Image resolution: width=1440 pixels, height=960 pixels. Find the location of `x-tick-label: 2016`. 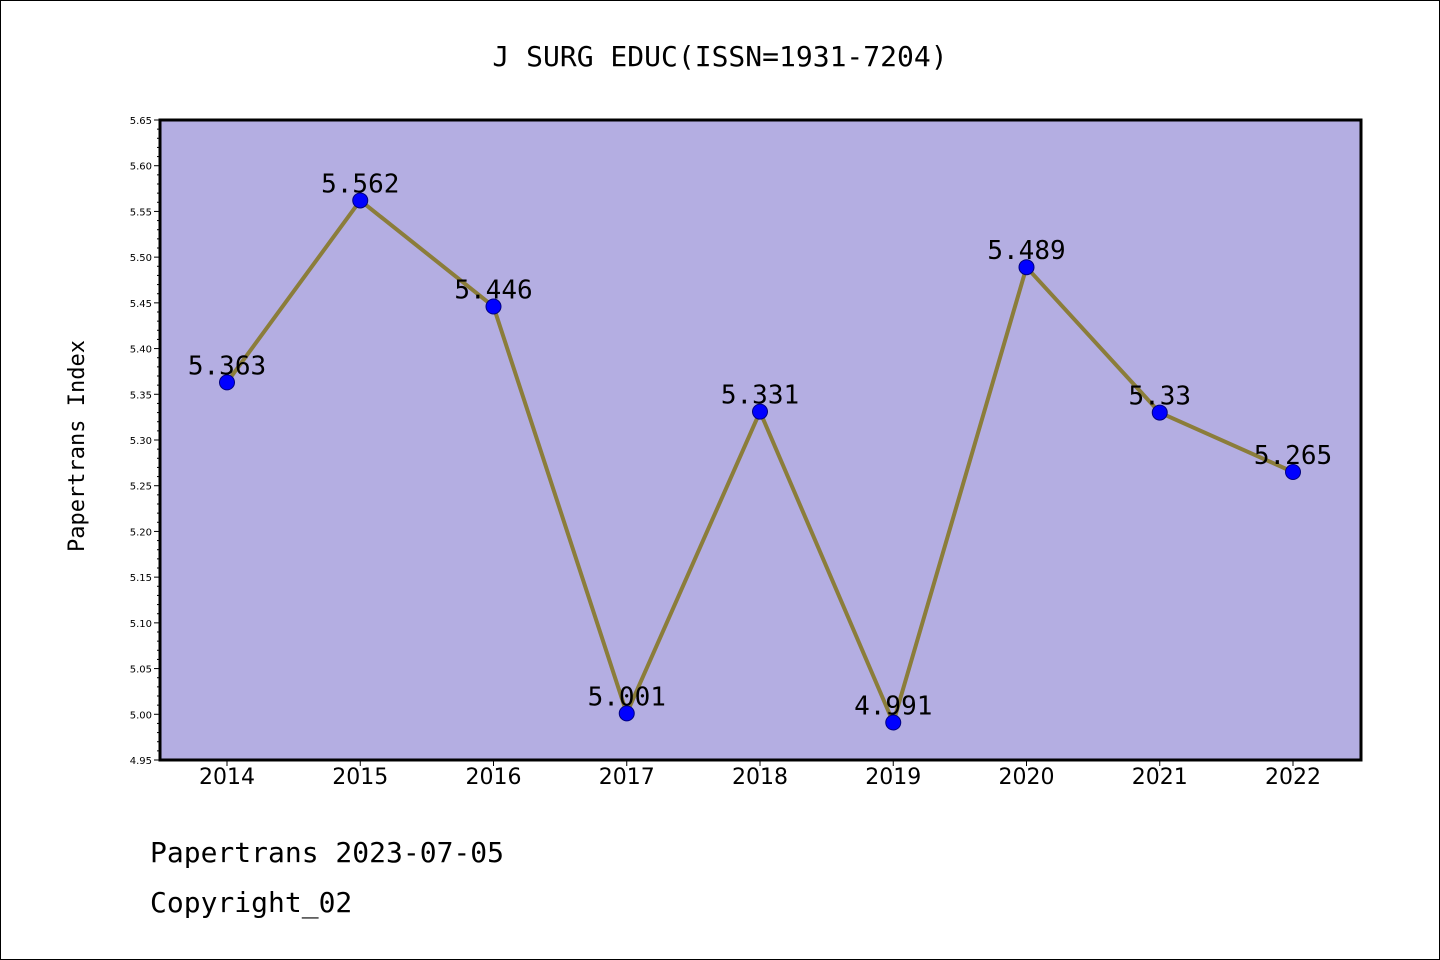

x-tick-label: 2016 is located at coordinates (494, 777).